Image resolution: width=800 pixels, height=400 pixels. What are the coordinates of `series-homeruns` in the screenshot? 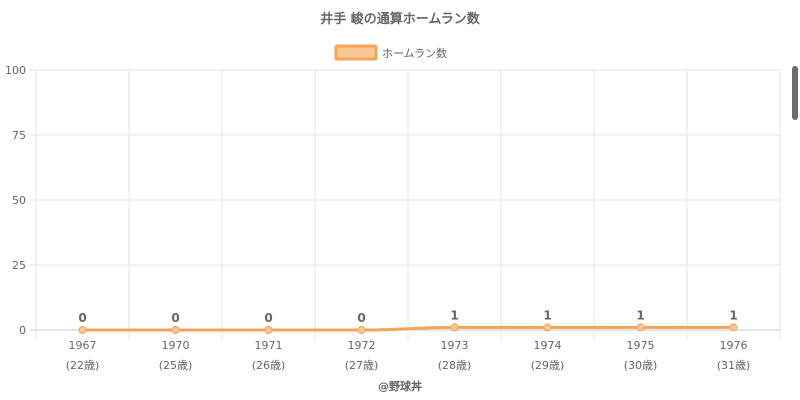 It's located at (408, 328).